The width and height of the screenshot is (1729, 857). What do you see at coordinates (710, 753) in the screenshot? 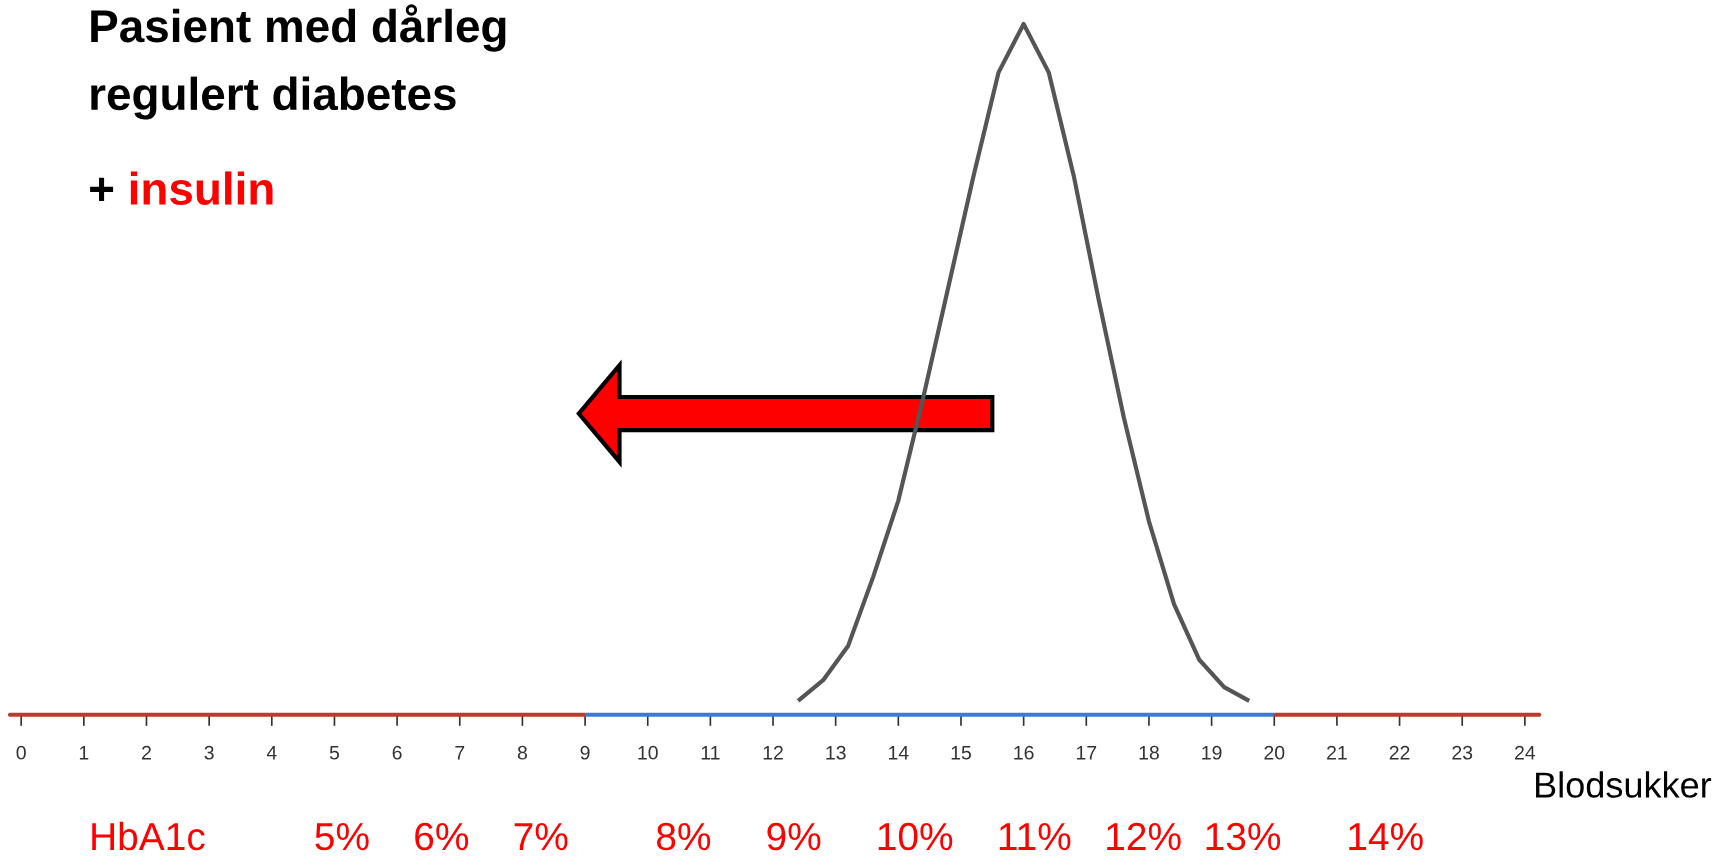
I see `x-tick-label: 11` at bounding box center [710, 753].